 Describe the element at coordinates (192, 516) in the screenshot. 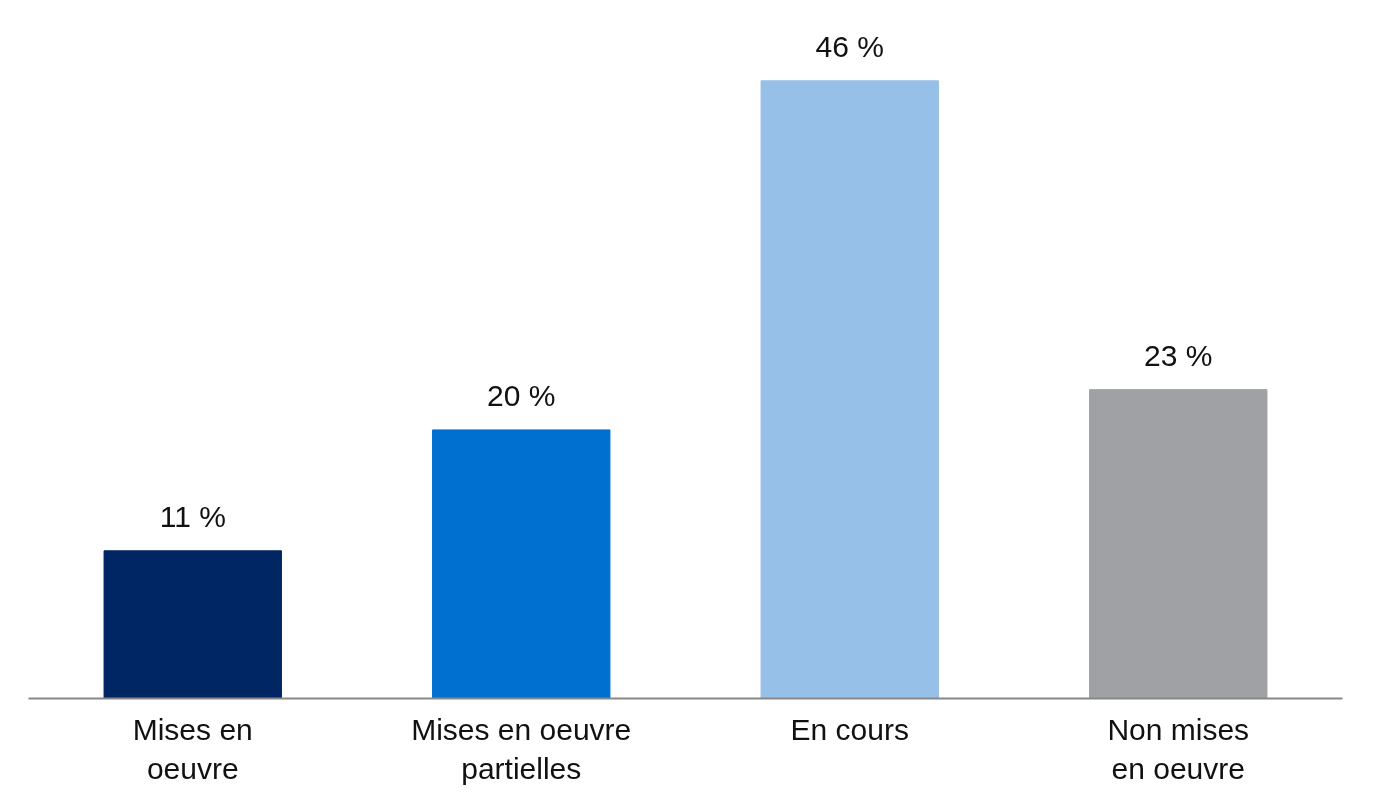

I see `data-label: 11 %` at that location.